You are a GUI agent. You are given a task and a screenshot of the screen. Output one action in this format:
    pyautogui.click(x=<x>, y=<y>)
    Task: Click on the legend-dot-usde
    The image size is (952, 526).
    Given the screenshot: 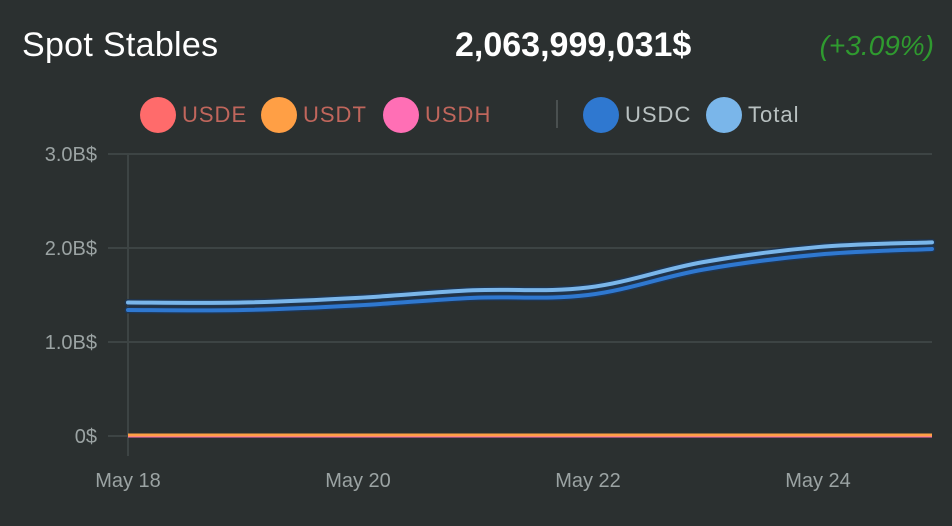 What is the action you would take?
    pyautogui.click(x=158, y=115)
    